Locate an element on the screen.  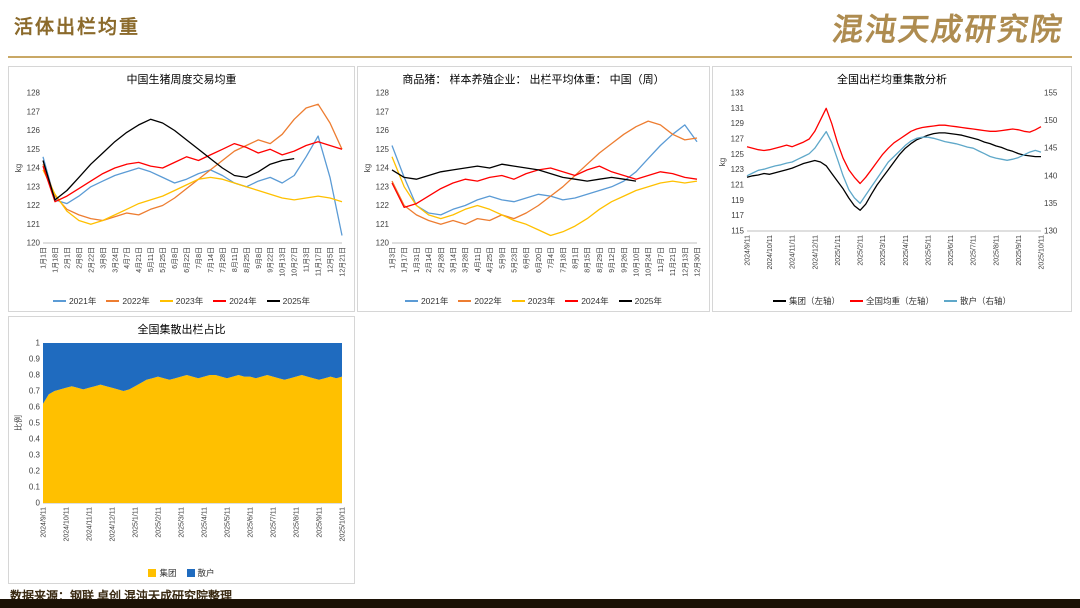
svg-text: 11月17日 is located at coordinates (319, 261).